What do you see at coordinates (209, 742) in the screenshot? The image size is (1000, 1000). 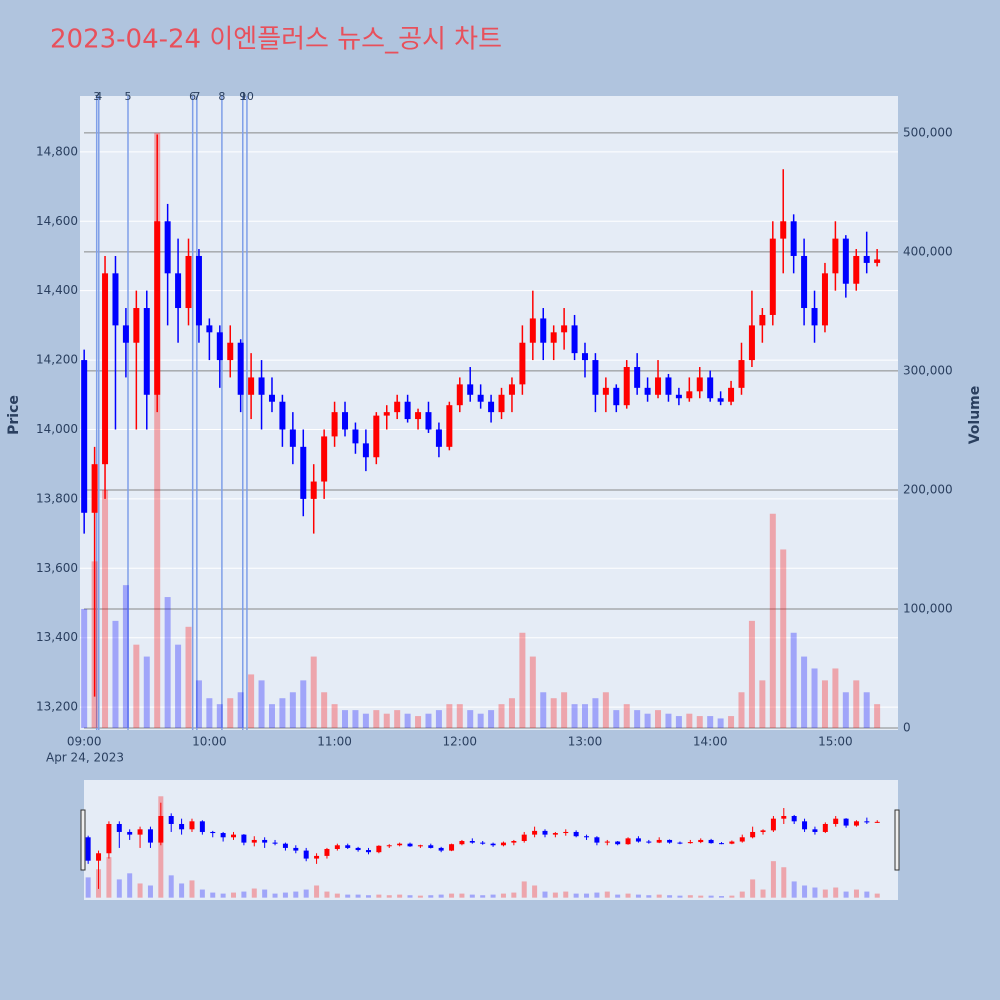 I see `x-tick-label: 10:00` at bounding box center [209, 742].